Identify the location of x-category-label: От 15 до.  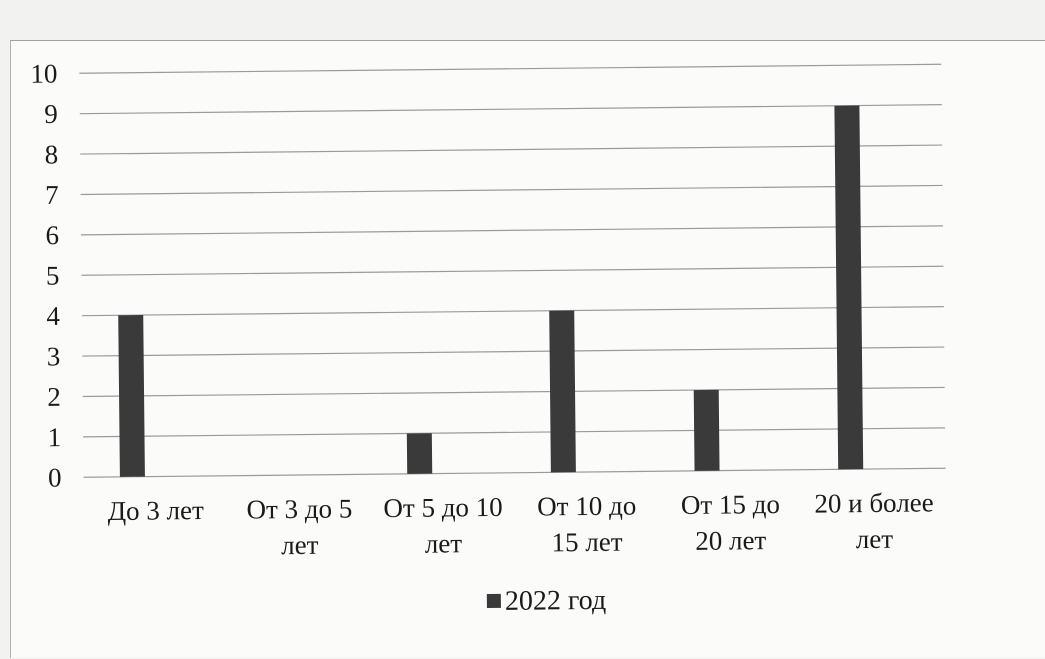
(730, 504).